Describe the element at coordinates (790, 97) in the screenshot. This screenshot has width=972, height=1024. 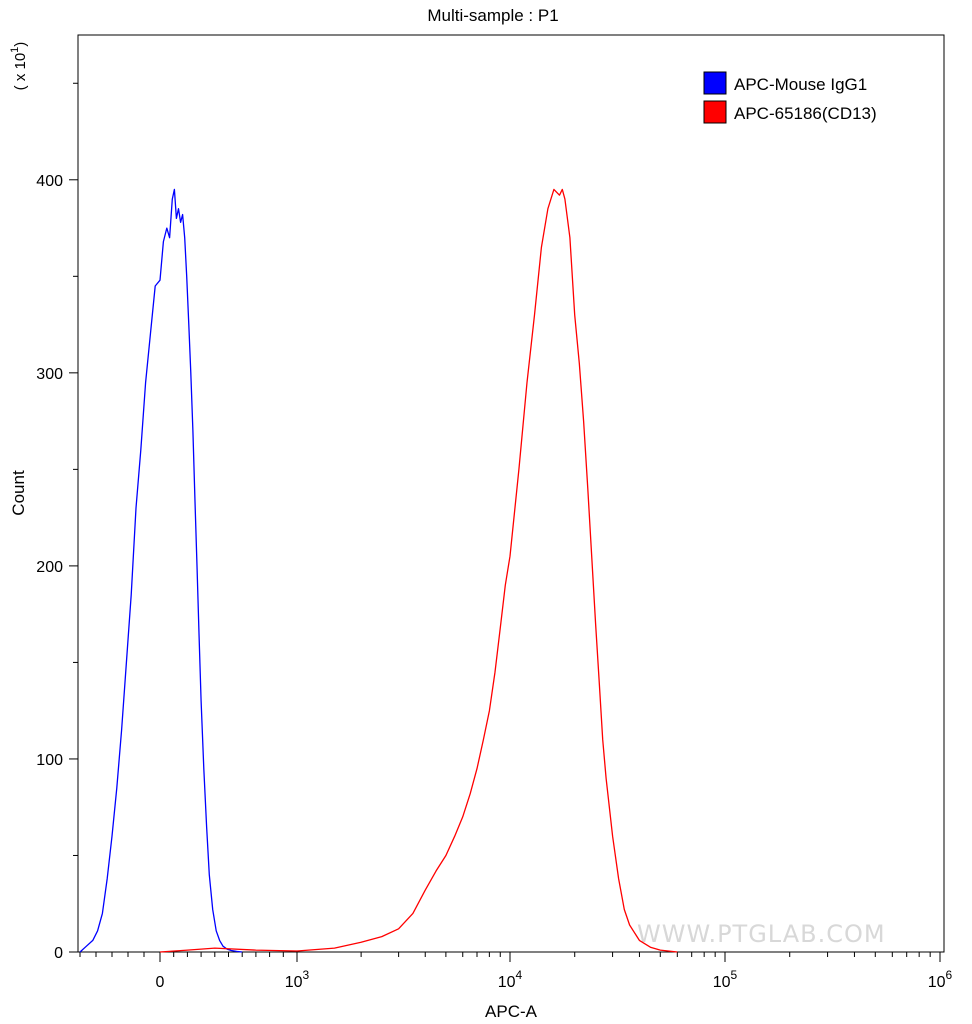
I see `legend: APC-Mouse IgG1 APC-65186(CD13)` at that location.